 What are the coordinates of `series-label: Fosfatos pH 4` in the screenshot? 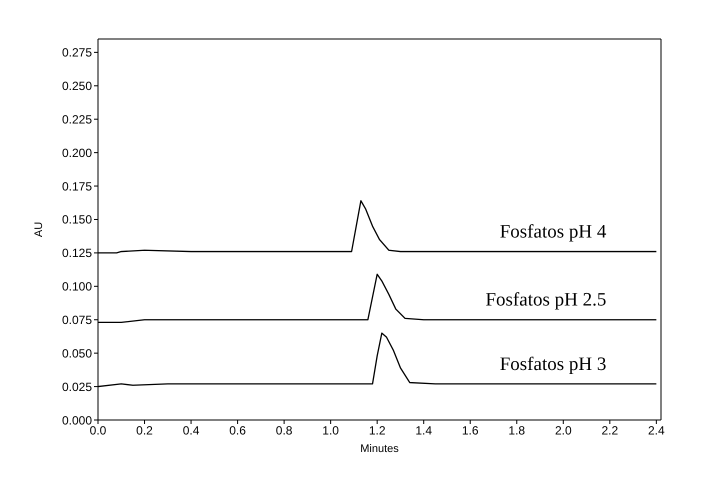 It's located at (553, 232).